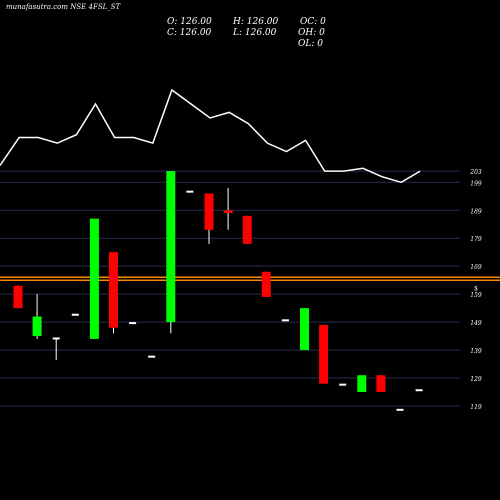 The image size is (500, 500). Describe the element at coordinates (476, 183) in the screenshot. I see `y-tick-label: 199` at that location.